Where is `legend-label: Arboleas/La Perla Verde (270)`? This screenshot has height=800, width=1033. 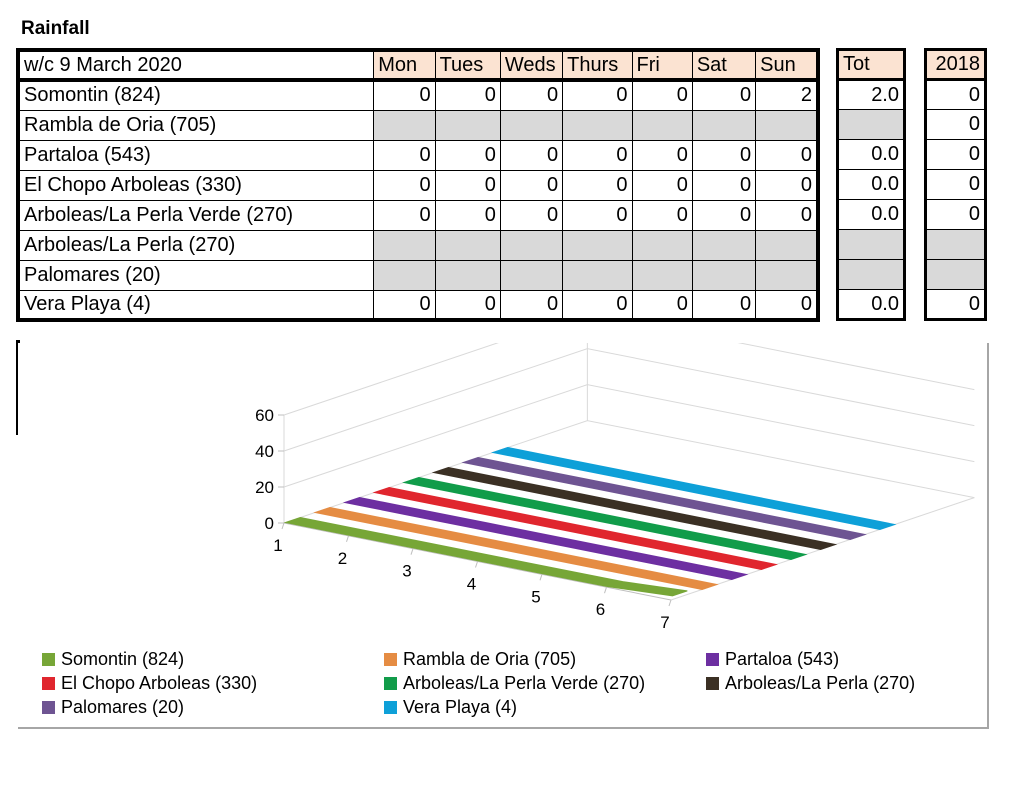
legend-label: Arboleas/La Perla Verde (270) is located at coordinates (524, 683).